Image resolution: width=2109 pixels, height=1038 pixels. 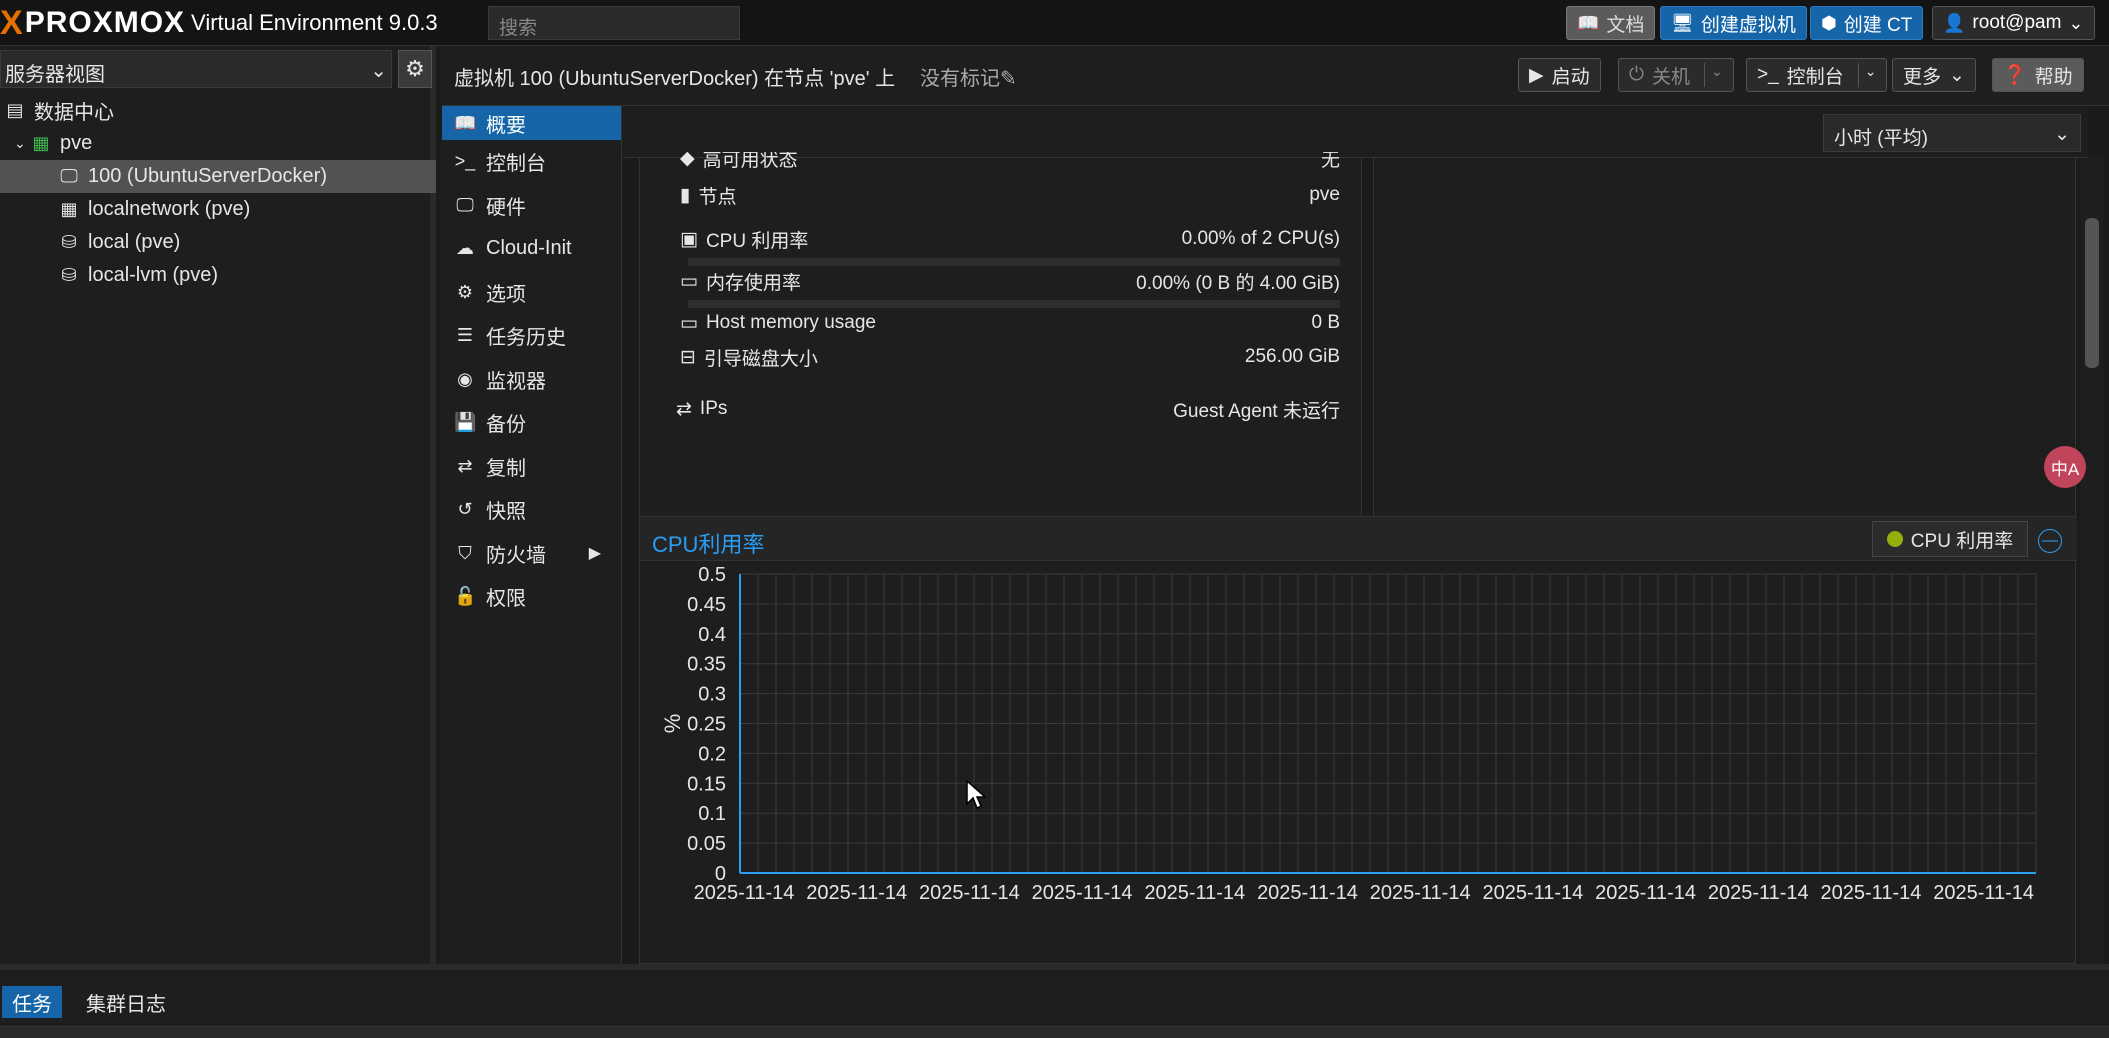 I want to click on cube-icon: ⬢, so click(x=1829, y=22).